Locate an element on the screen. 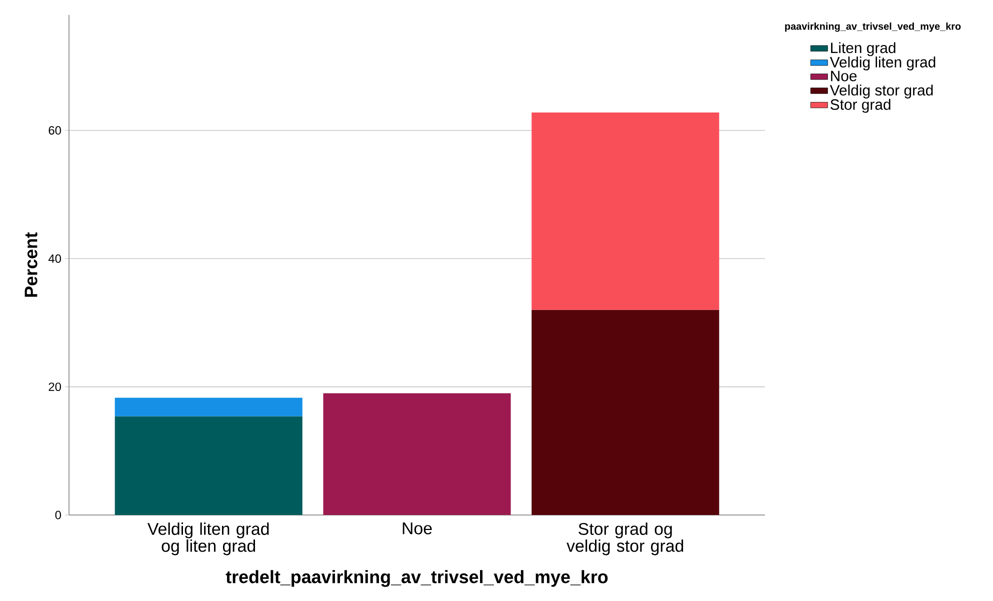 Image resolution: width=993 pixels, height=601 pixels. legend-label: Stor grad is located at coordinates (860, 105).